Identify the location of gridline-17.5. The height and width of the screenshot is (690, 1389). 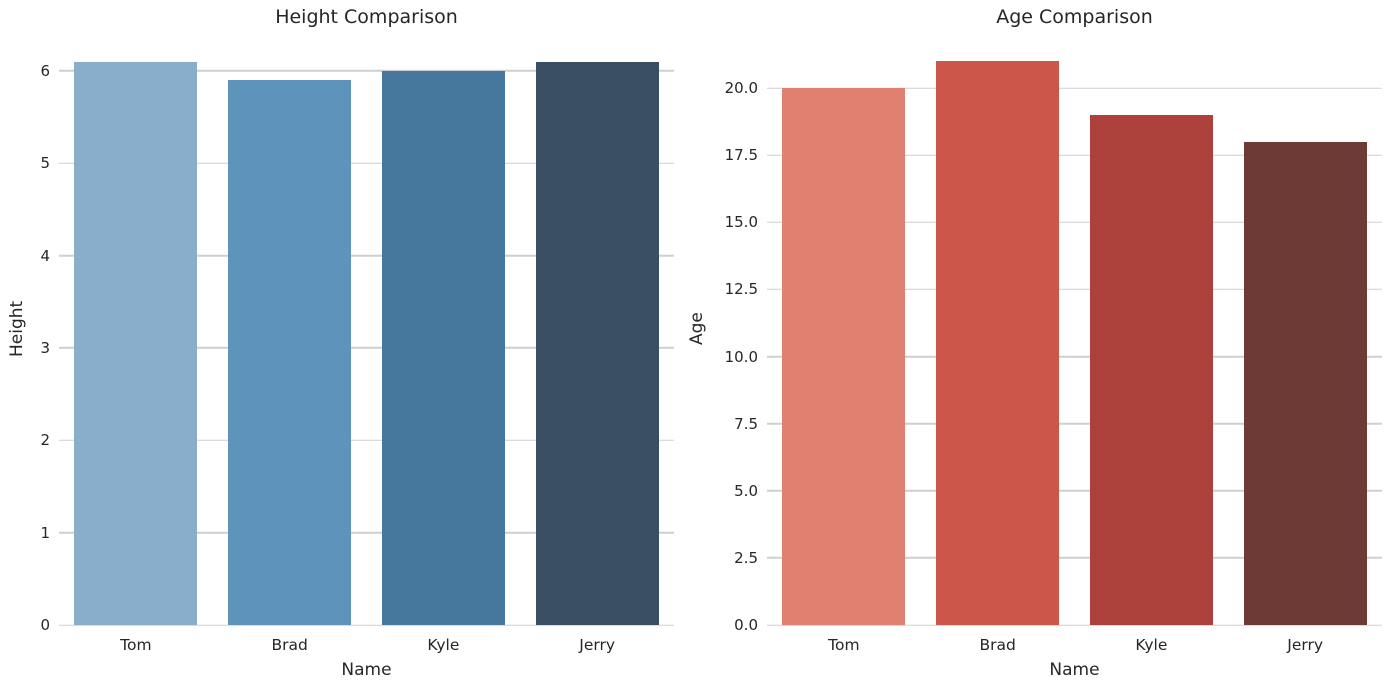
(1074, 155).